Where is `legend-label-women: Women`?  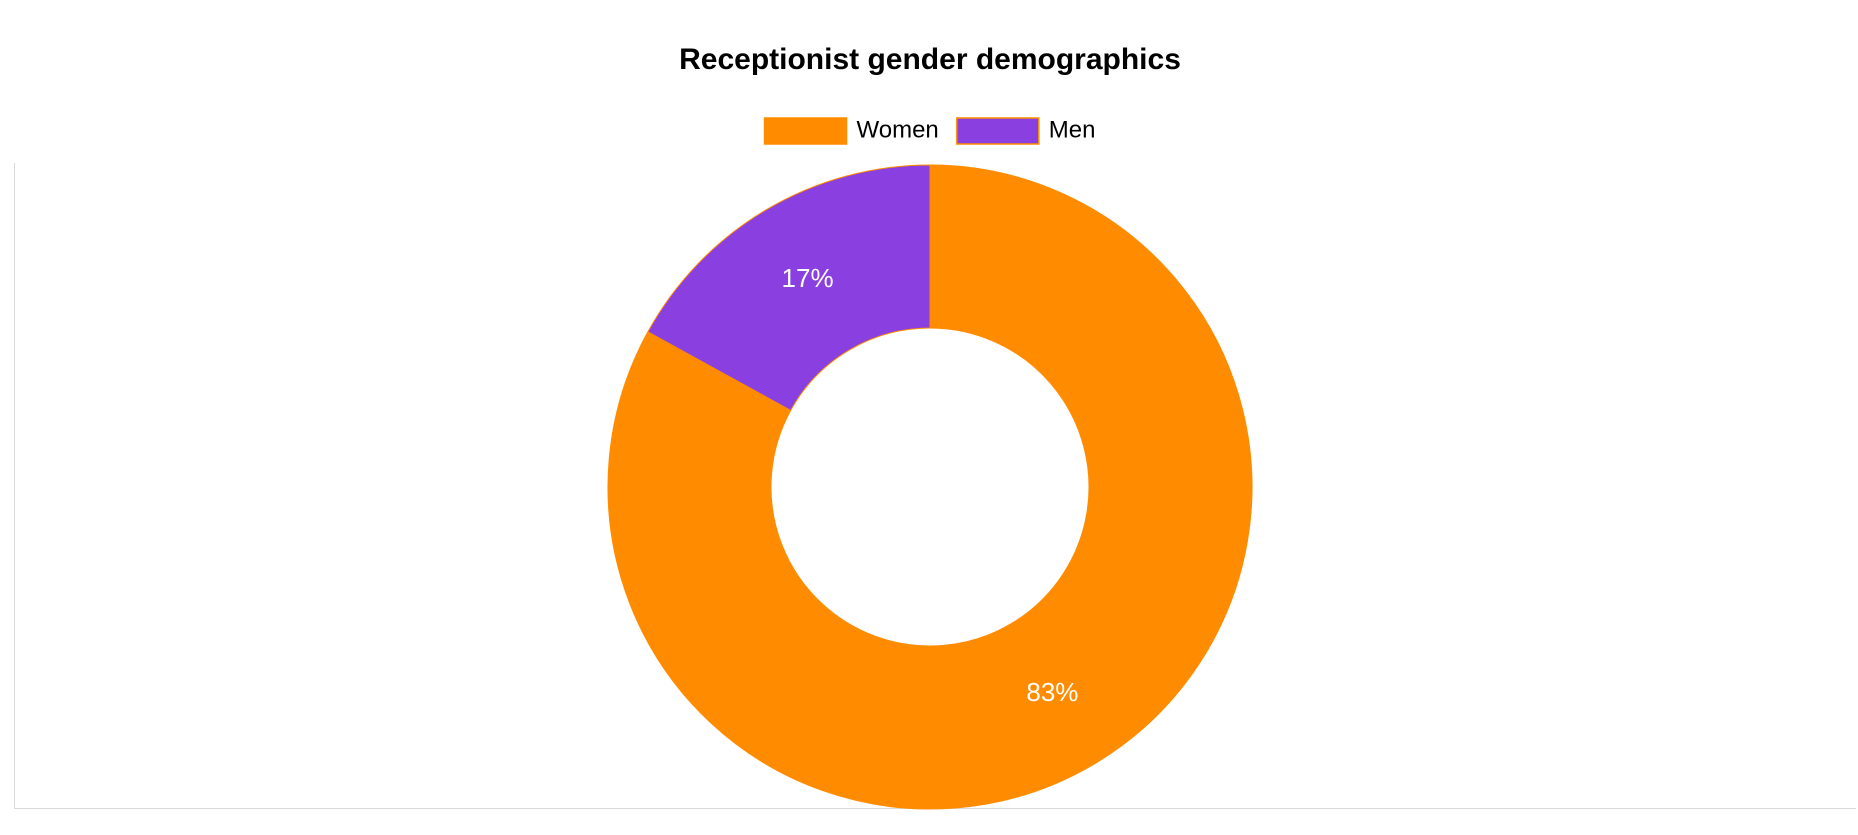 legend-label-women: Women is located at coordinates (898, 129).